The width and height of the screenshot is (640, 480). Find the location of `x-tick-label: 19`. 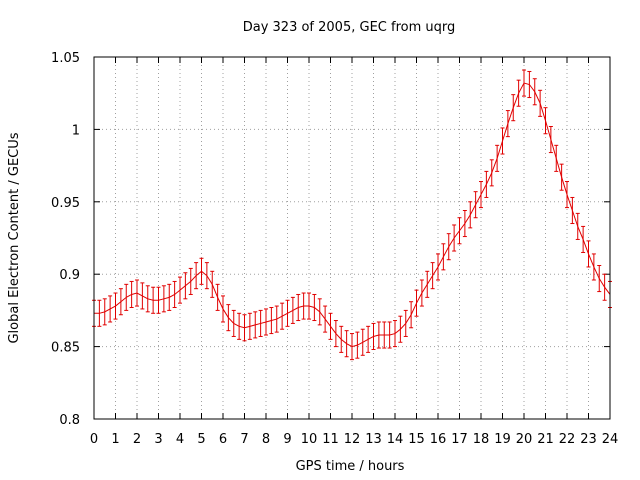

x-tick-label: 19 is located at coordinates (502, 439).